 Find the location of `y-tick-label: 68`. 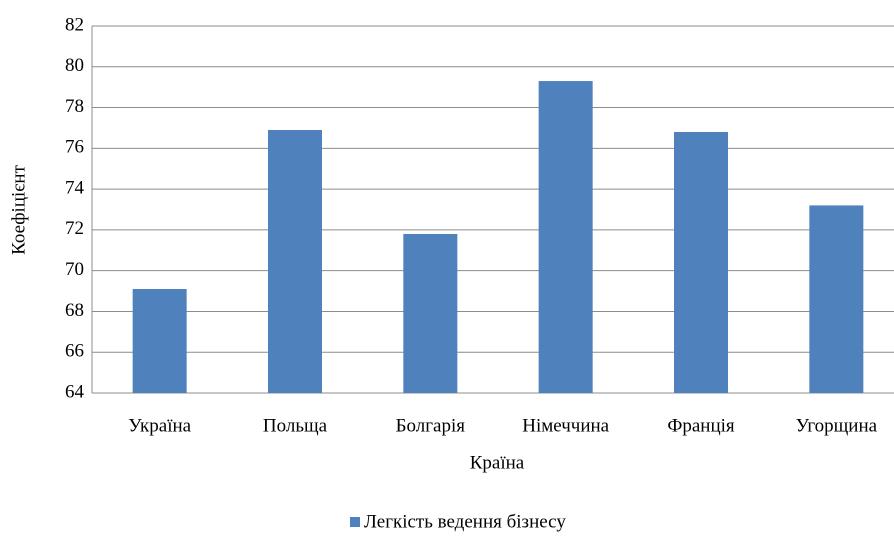

y-tick-label: 68 is located at coordinates (74, 310).